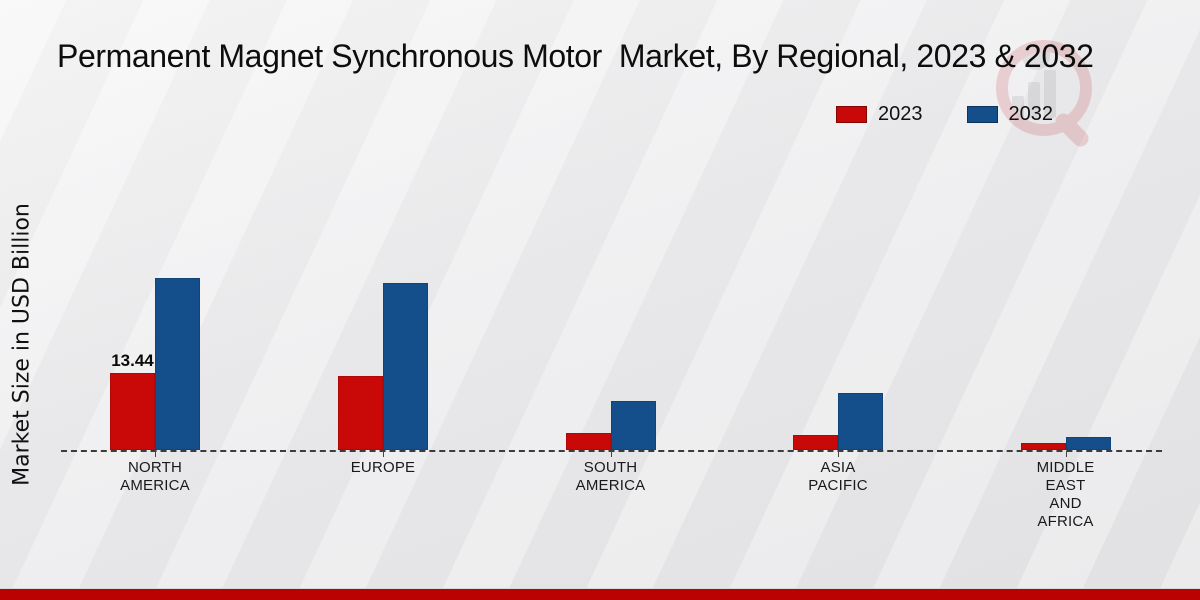 The height and width of the screenshot is (600, 1200). What do you see at coordinates (600, 594) in the screenshot?
I see `footer-red-bar` at bounding box center [600, 594].